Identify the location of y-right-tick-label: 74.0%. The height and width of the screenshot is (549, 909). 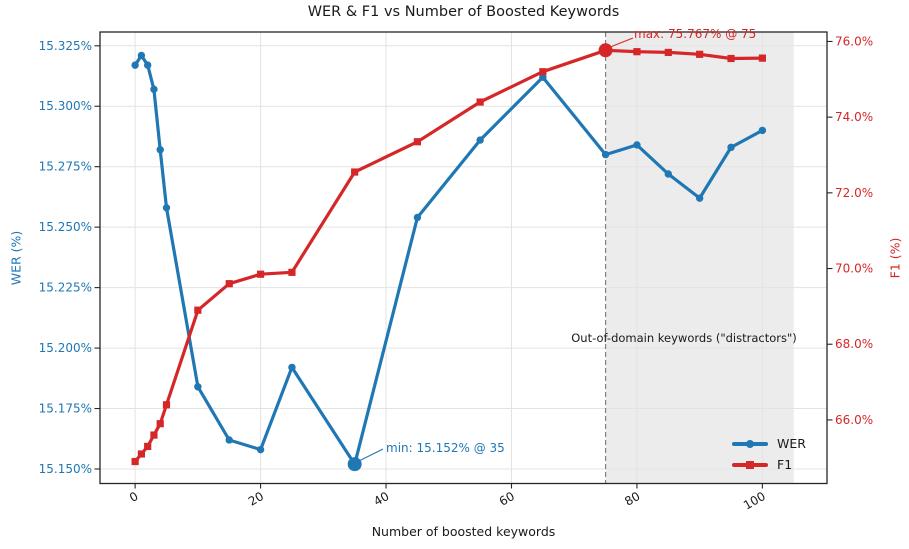
(854, 117).